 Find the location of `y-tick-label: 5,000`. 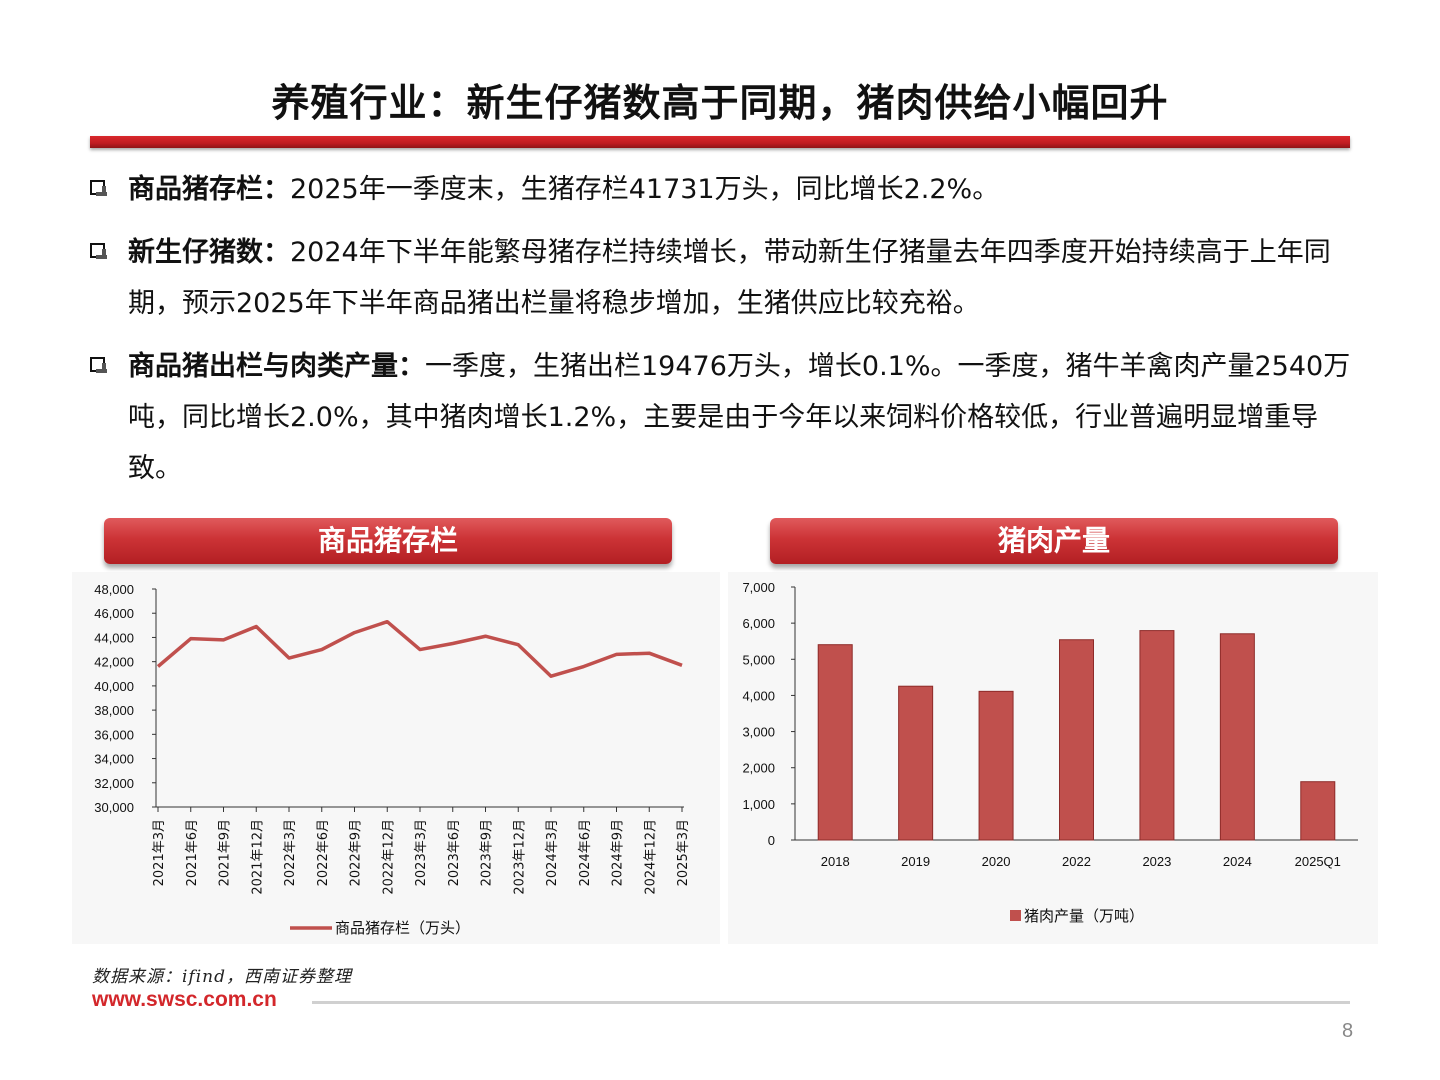

y-tick-label: 5,000 is located at coordinates (758, 659).